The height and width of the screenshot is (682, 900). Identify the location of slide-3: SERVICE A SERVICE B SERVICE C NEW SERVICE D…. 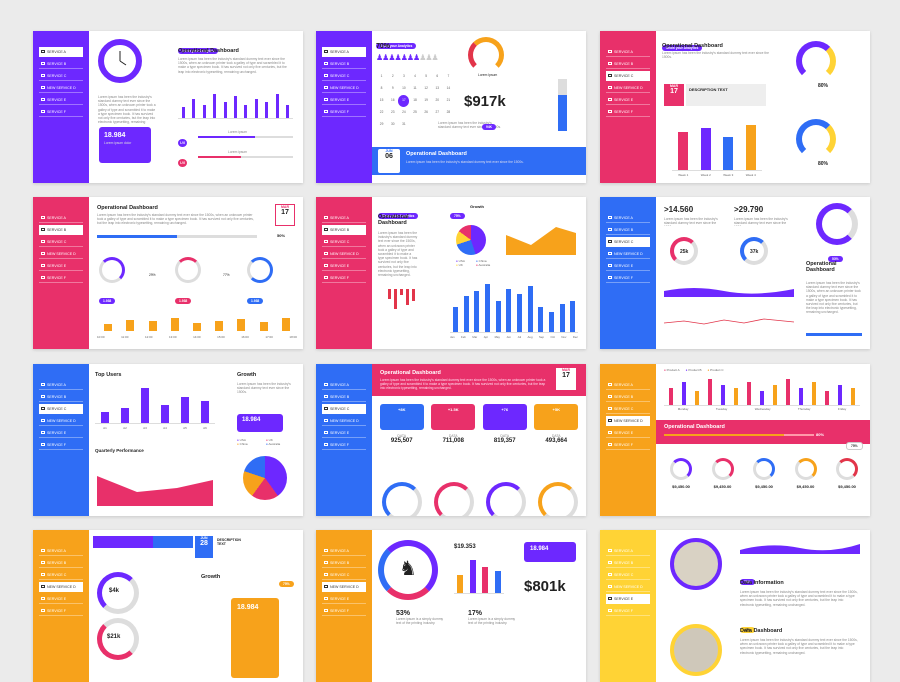
(735, 107).